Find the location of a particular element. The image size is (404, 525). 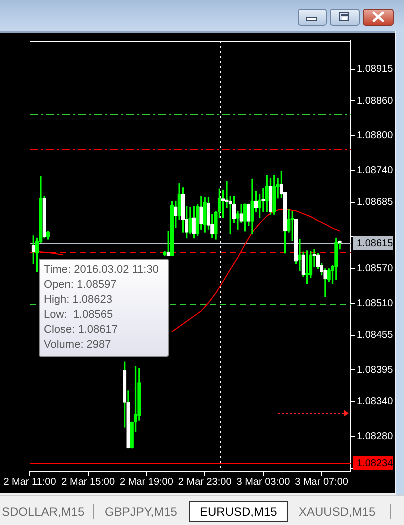

y-tick-label: 1.08455 is located at coordinates (375, 336).